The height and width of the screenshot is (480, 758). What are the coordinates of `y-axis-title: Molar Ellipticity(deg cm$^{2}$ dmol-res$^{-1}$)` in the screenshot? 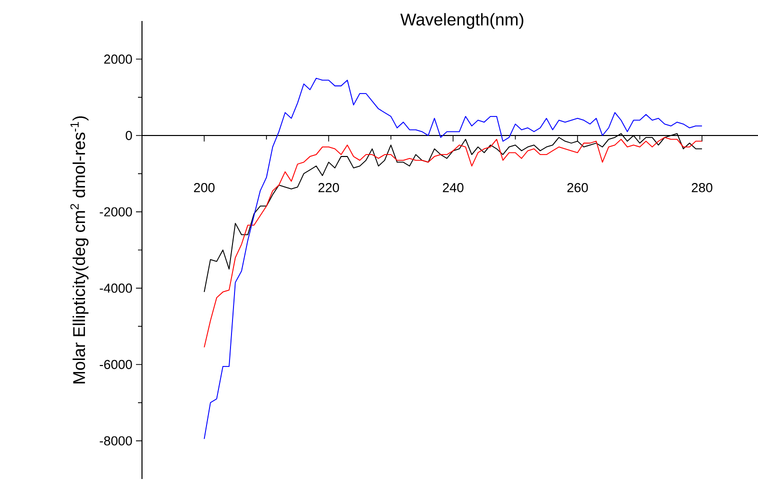 It's located at (79, 250).